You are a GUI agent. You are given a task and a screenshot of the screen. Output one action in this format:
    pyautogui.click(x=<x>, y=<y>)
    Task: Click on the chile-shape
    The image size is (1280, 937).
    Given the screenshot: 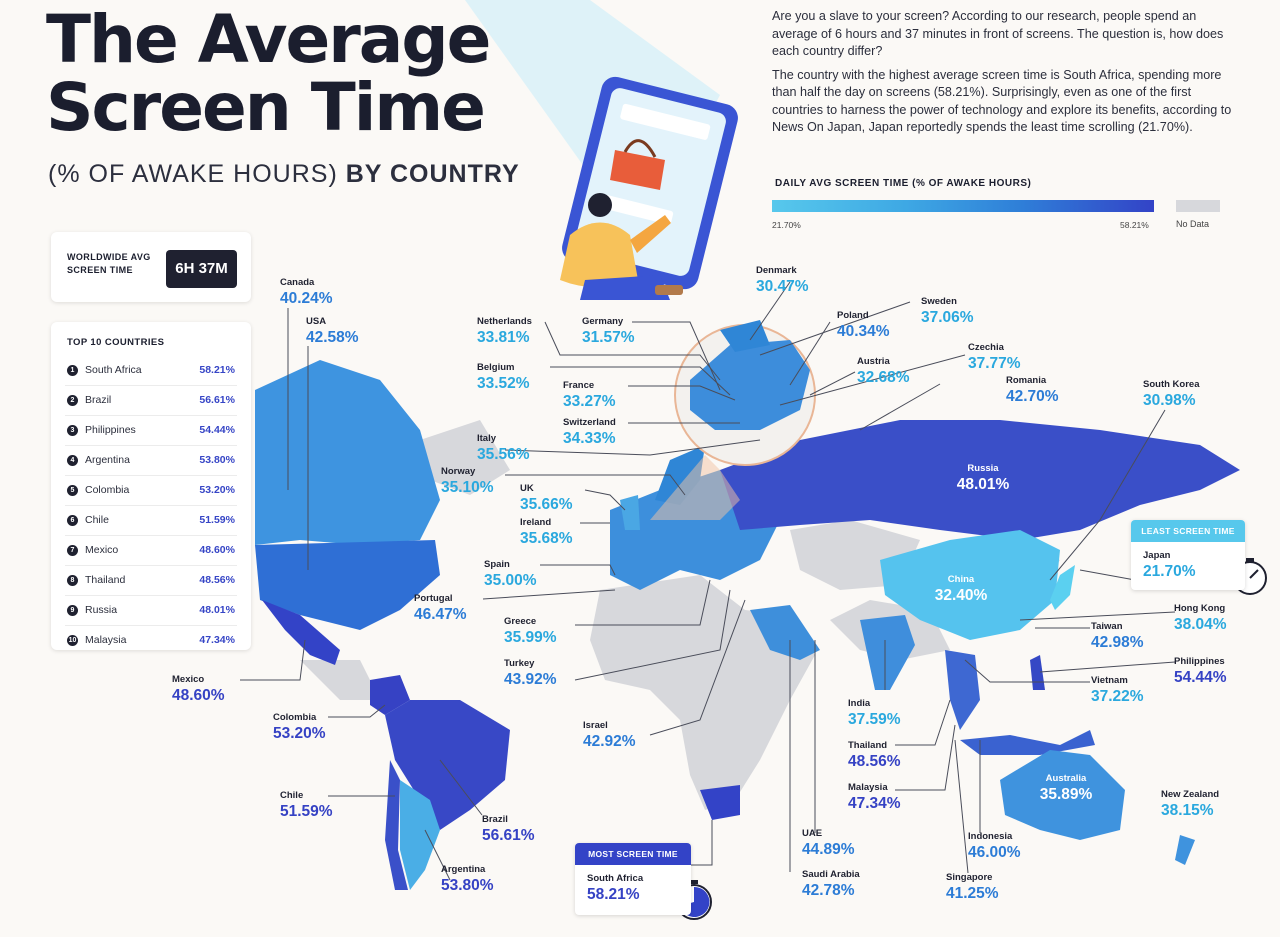 What is the action you would take?
    pyautogui.click(x=396, y=825)
    